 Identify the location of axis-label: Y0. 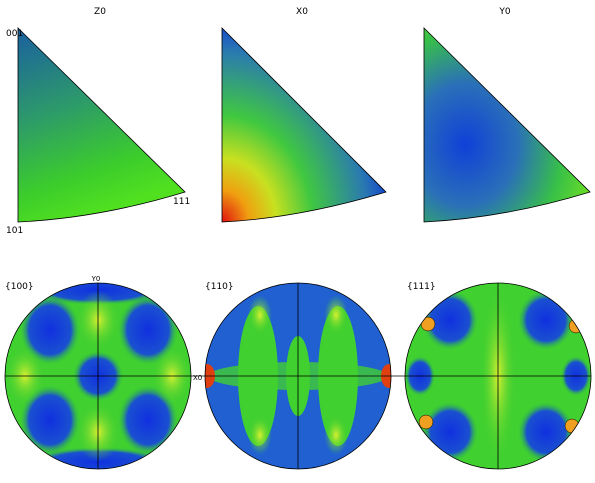
(96, 279).